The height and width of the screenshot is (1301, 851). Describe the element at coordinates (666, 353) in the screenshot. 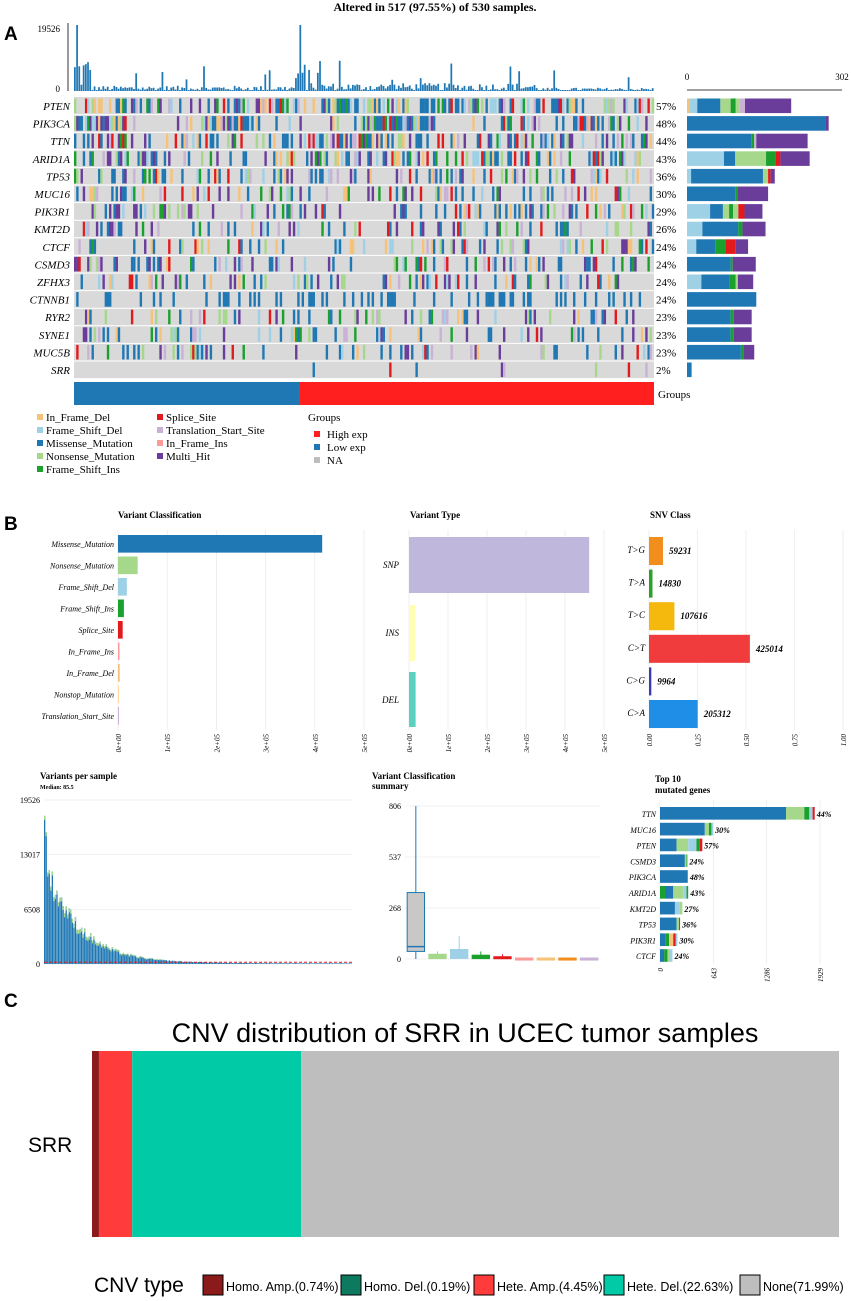

I see `gene-percent: 23%` at that location.